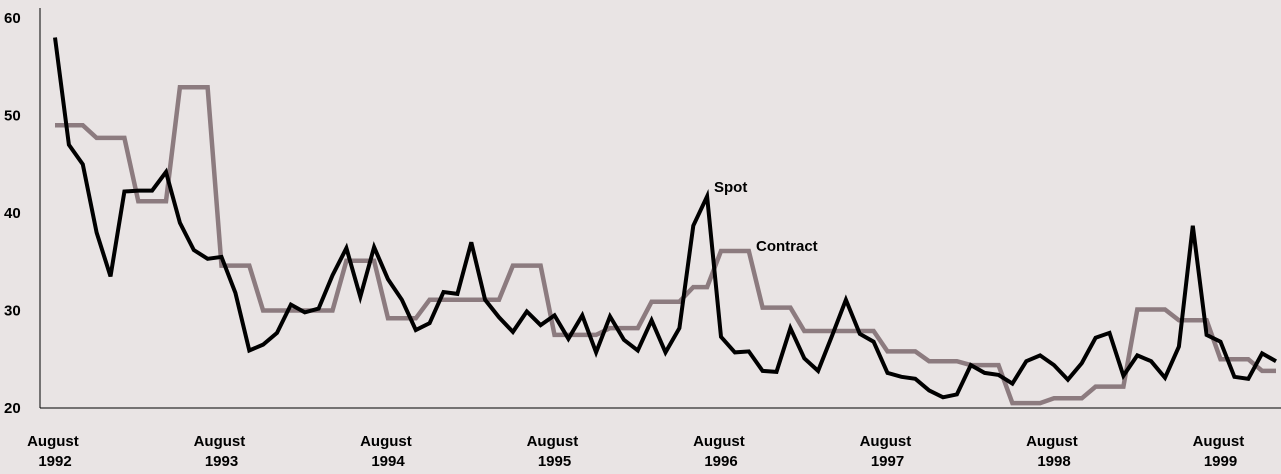  Describe the element at coordinates (721, 451) in the screenshot. I see `x-tick-label: August 1996` at that location.